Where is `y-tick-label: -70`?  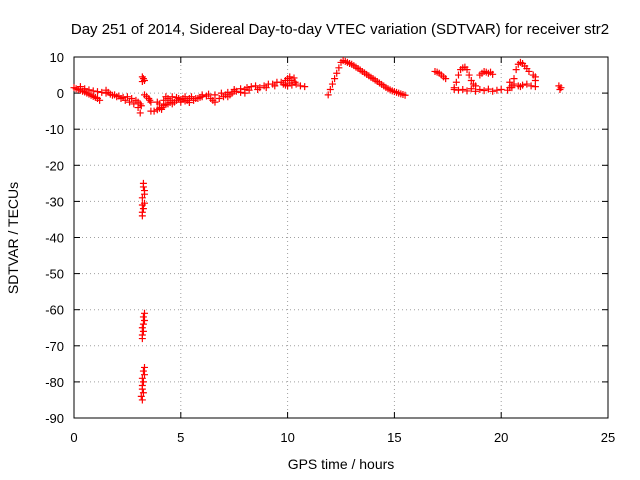
y-tick-label: -70 is located at coordinates (54, 346).